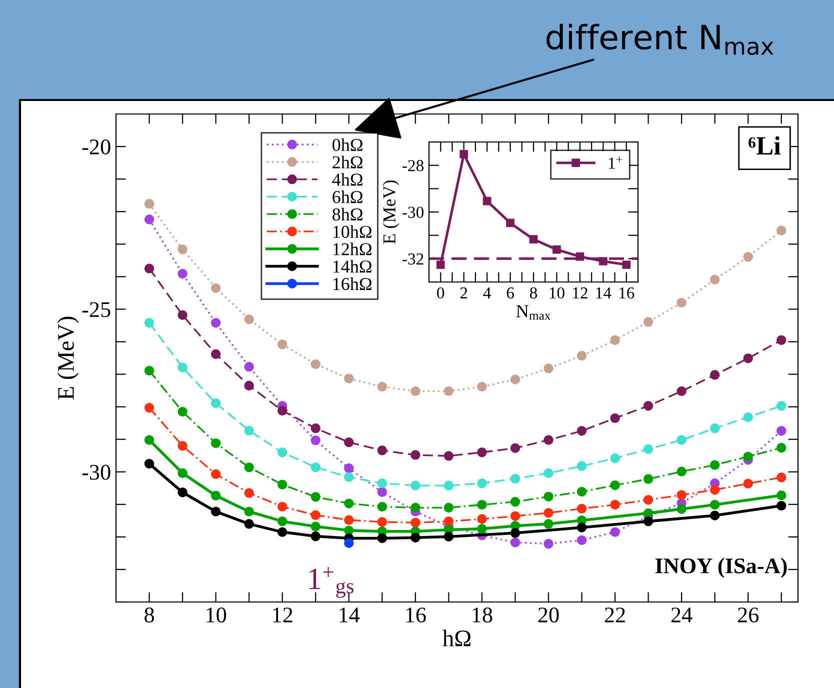 This screenshot has height=688, width=834. I want to click on y-tick-label: -32, so click(413, 259).